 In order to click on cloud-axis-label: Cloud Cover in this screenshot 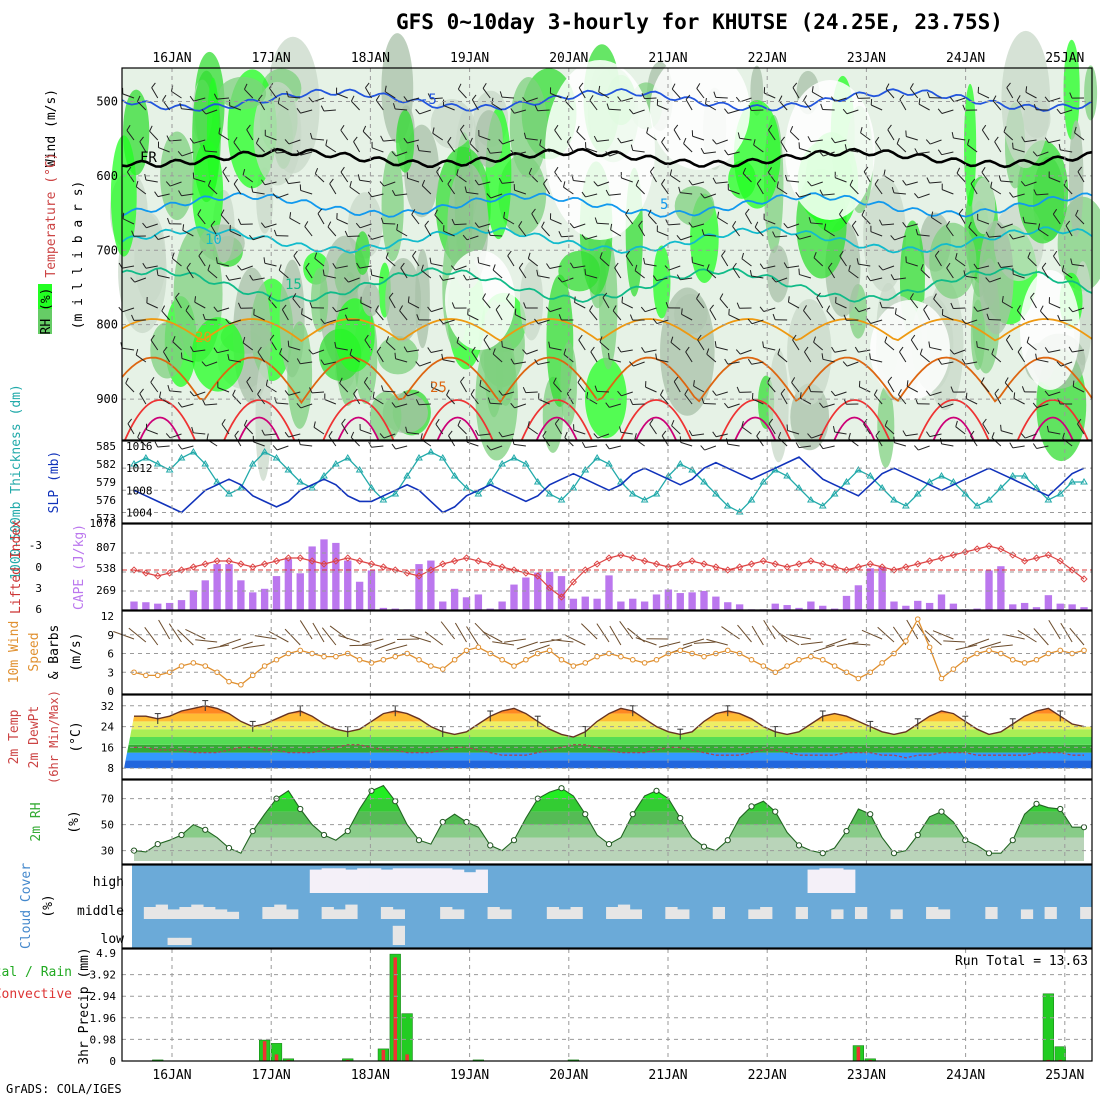, I will do `click(26, 906)`.